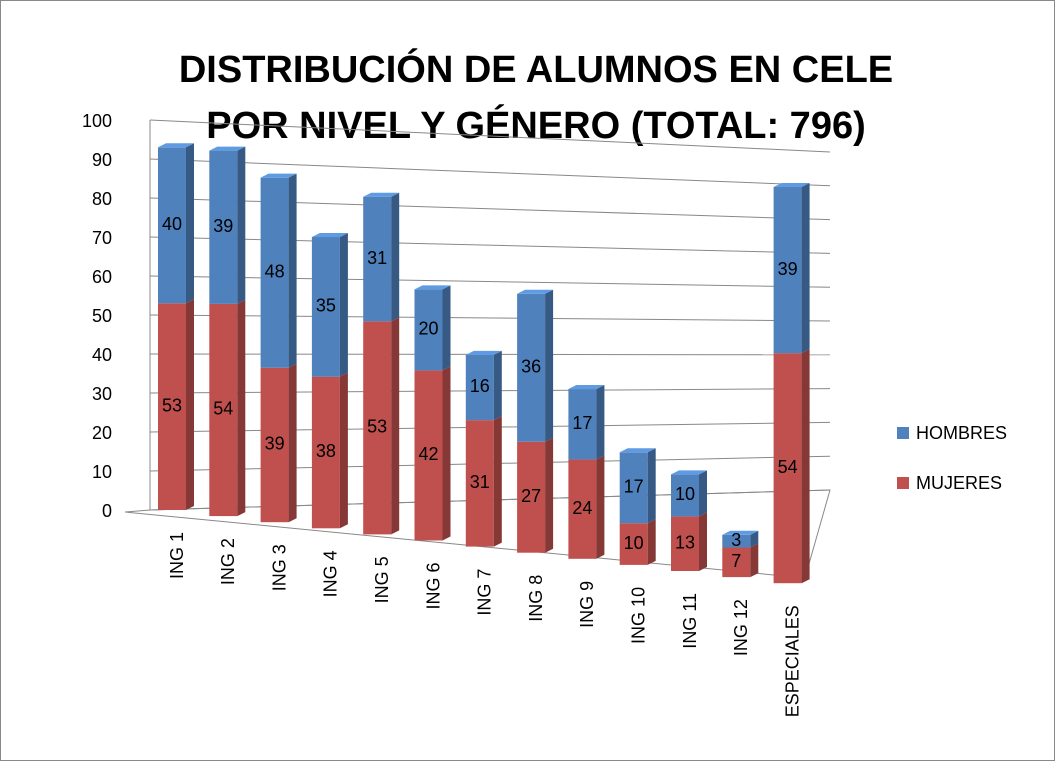 The height and width of the screenshot is (761, 1055). I want to click on data-label: 3, so click(736, 540).